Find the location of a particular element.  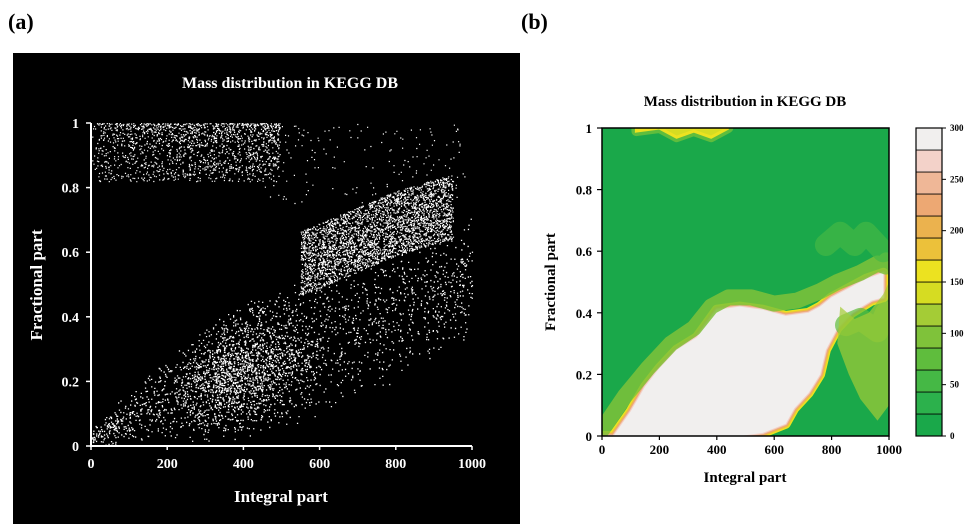

scatter-y-tick-label: 0.8 is located at coordinates (71, 189).